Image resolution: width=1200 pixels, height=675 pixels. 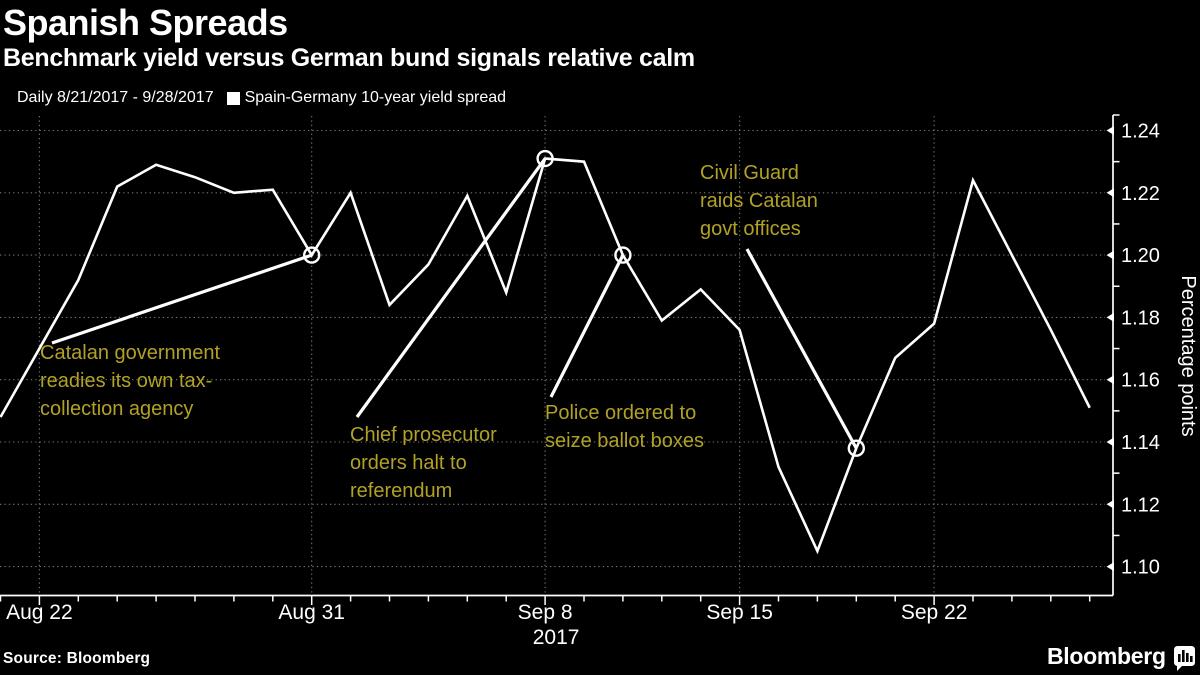 I want to click on y-tick-label: 1.20, so click(x=1140, y=256).